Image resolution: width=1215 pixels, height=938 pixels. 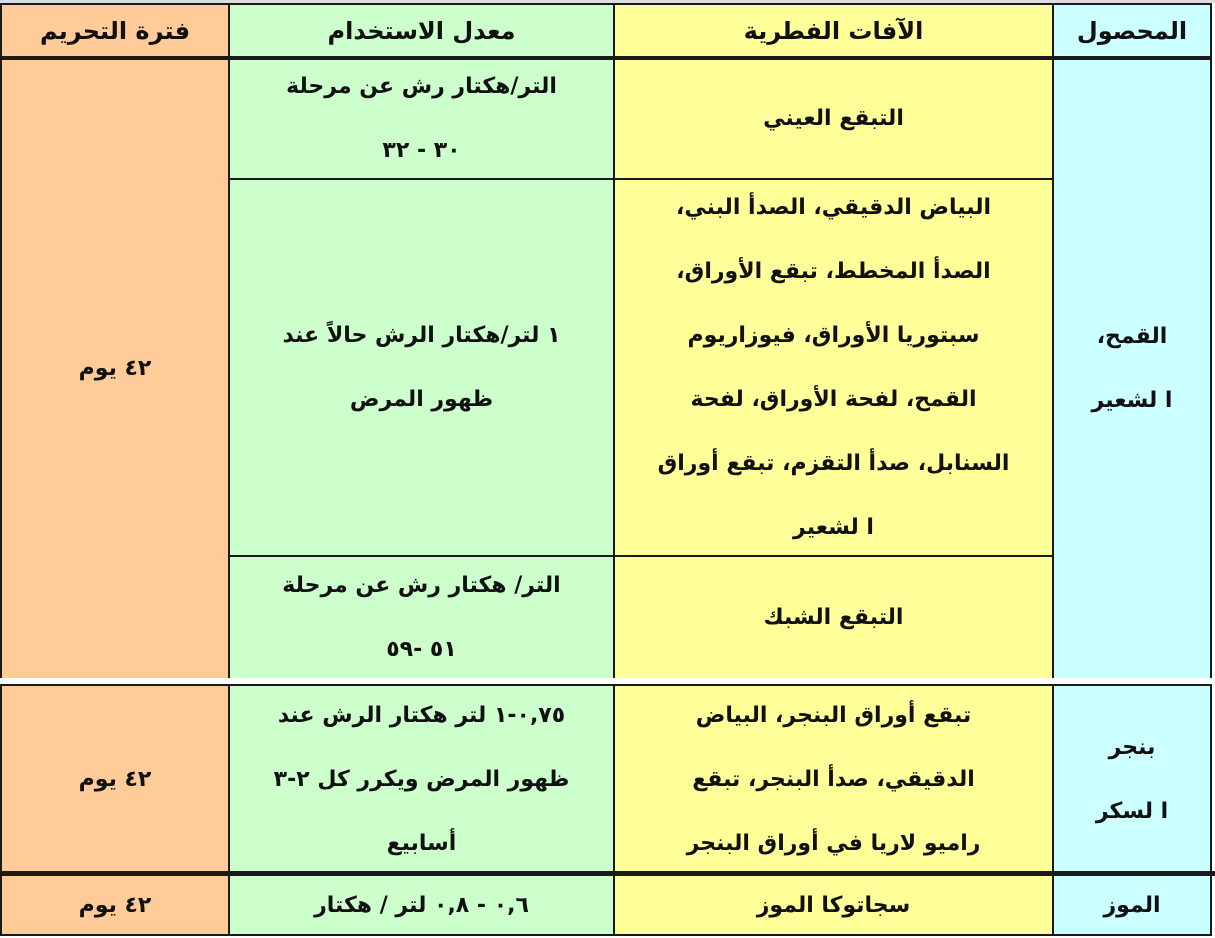 I want to click on disease-line: القمح، لفحة الأوراق، لفحة, so click(x=833, y=399).